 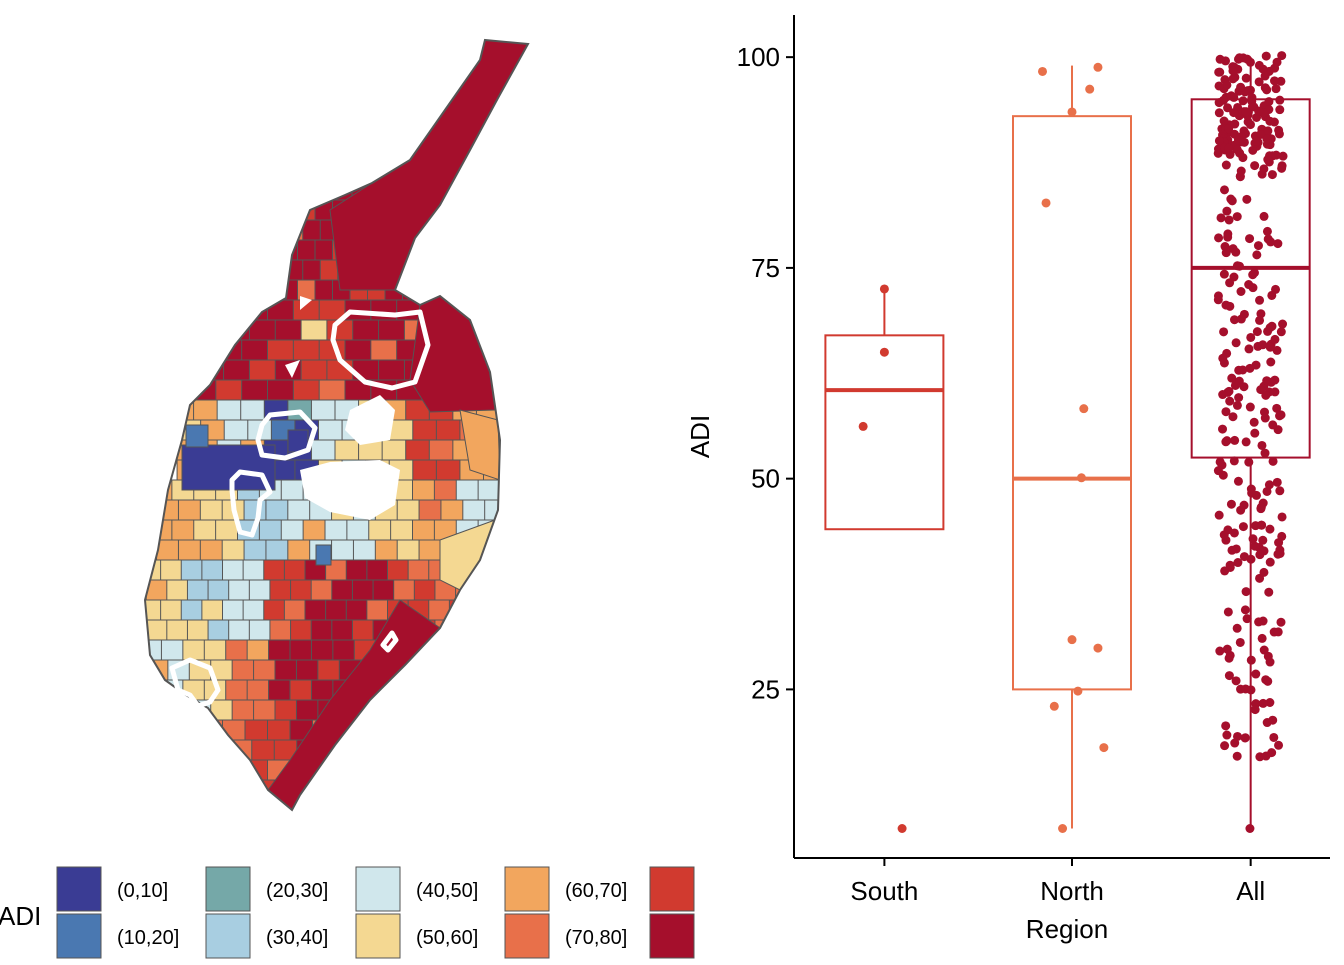 I want to click on park-areas, so click(x=342, y=408).